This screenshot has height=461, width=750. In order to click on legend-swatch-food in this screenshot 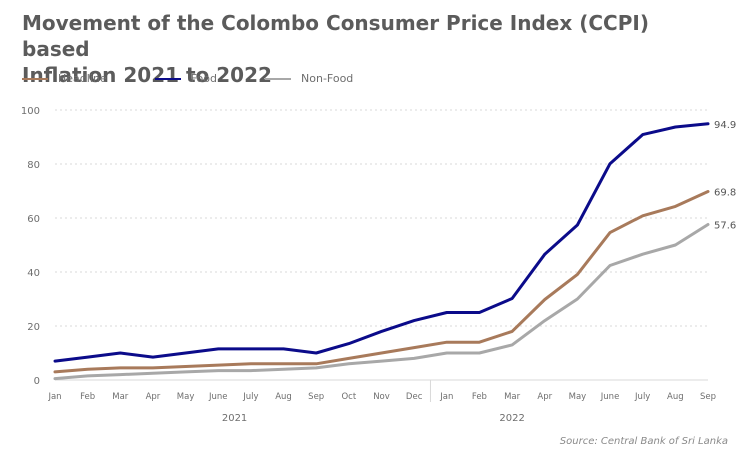, I will do `click(167, 78)`.